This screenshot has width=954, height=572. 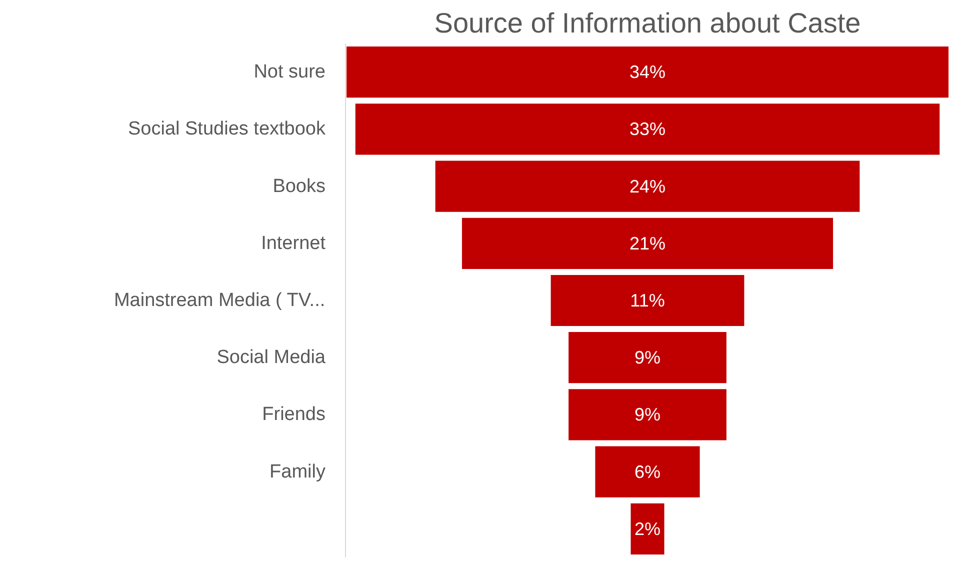 I want to click on text: Source of Information about Caste, so click(x=647, y=23).